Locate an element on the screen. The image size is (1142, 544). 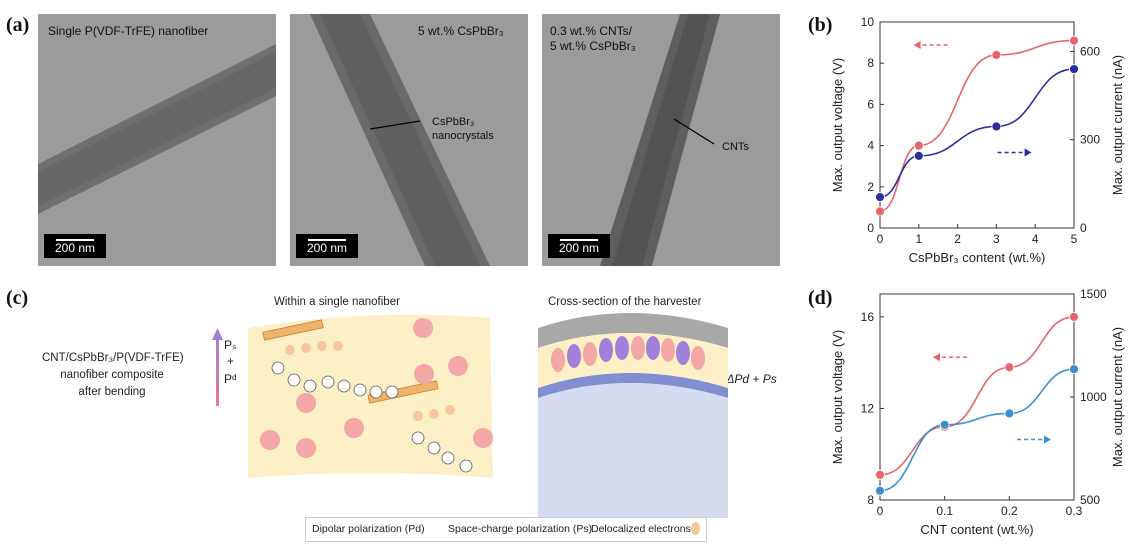
y2-tick-label: 1000 is located at coordinates (1093, 397).